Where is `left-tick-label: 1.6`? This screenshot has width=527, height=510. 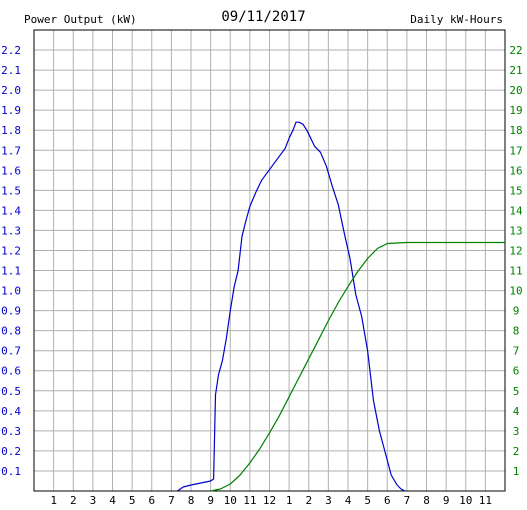 left-tick-label: 1.6 is located at coordinates (11, 170).